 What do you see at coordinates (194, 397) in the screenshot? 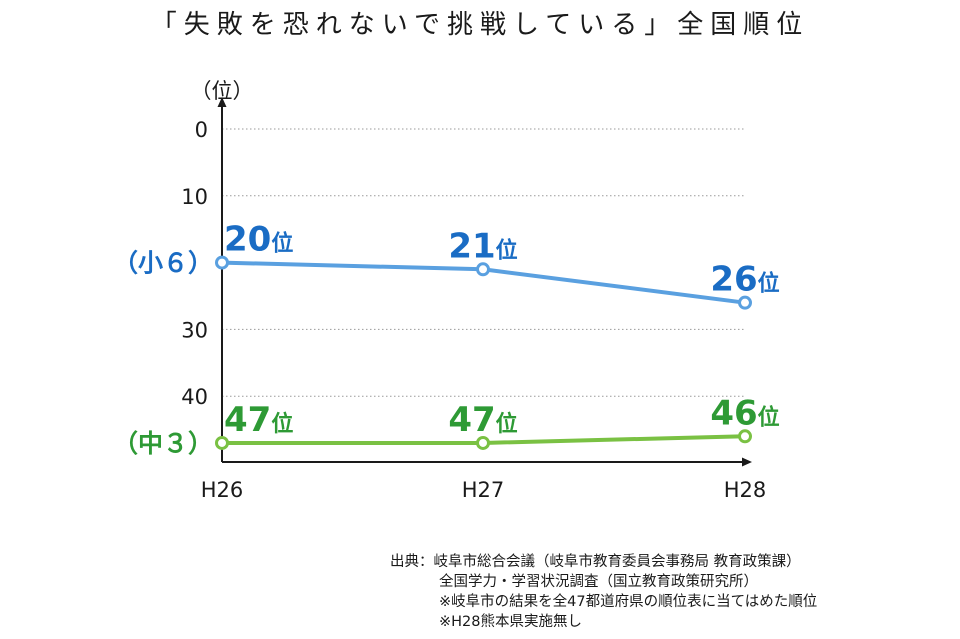
I see `y-tick-label: 40` at bounding box center [194, 397].